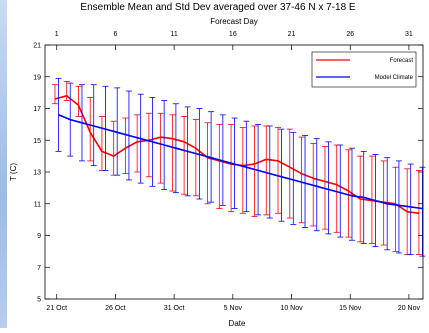  What do you see at coordinates (291, 308) in the screenshot?
I see `x-tick-label: 10 Nov` at bounding box center [291, 308].